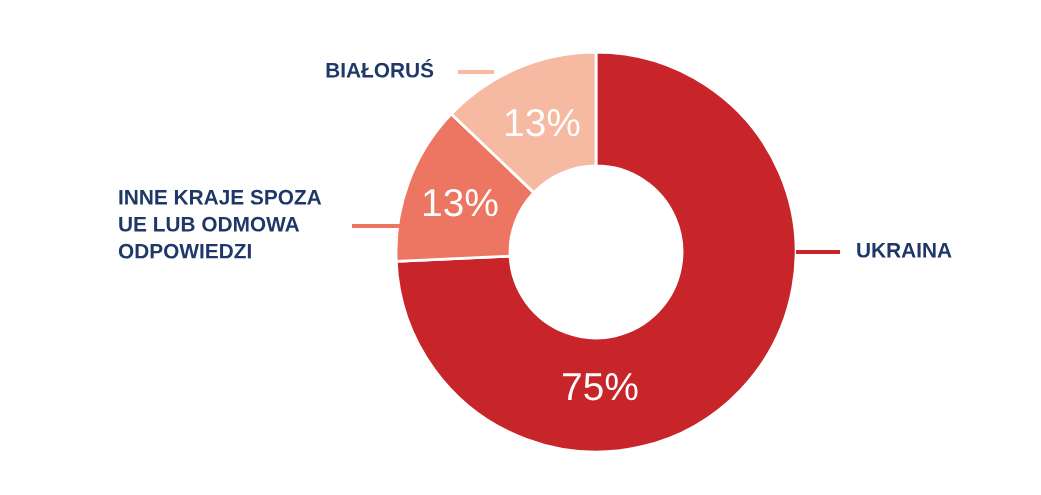  What do you see at coordinates (380, 68) in the screenshot?
I see `slice-label: BIAŁORUŚ` at bounding box center [380, 68].